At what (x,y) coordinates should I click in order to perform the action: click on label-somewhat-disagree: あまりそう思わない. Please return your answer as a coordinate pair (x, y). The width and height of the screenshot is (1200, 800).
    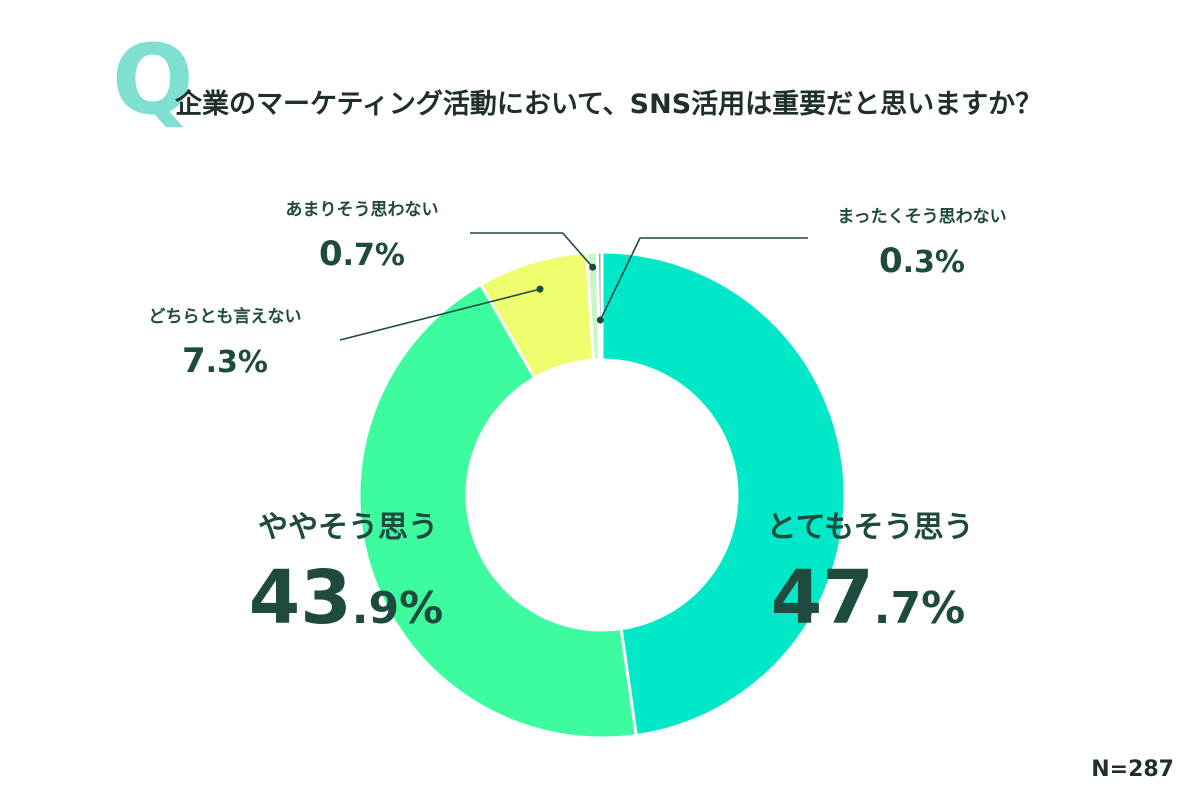
    Looking at the image, I should click on (362, 210).